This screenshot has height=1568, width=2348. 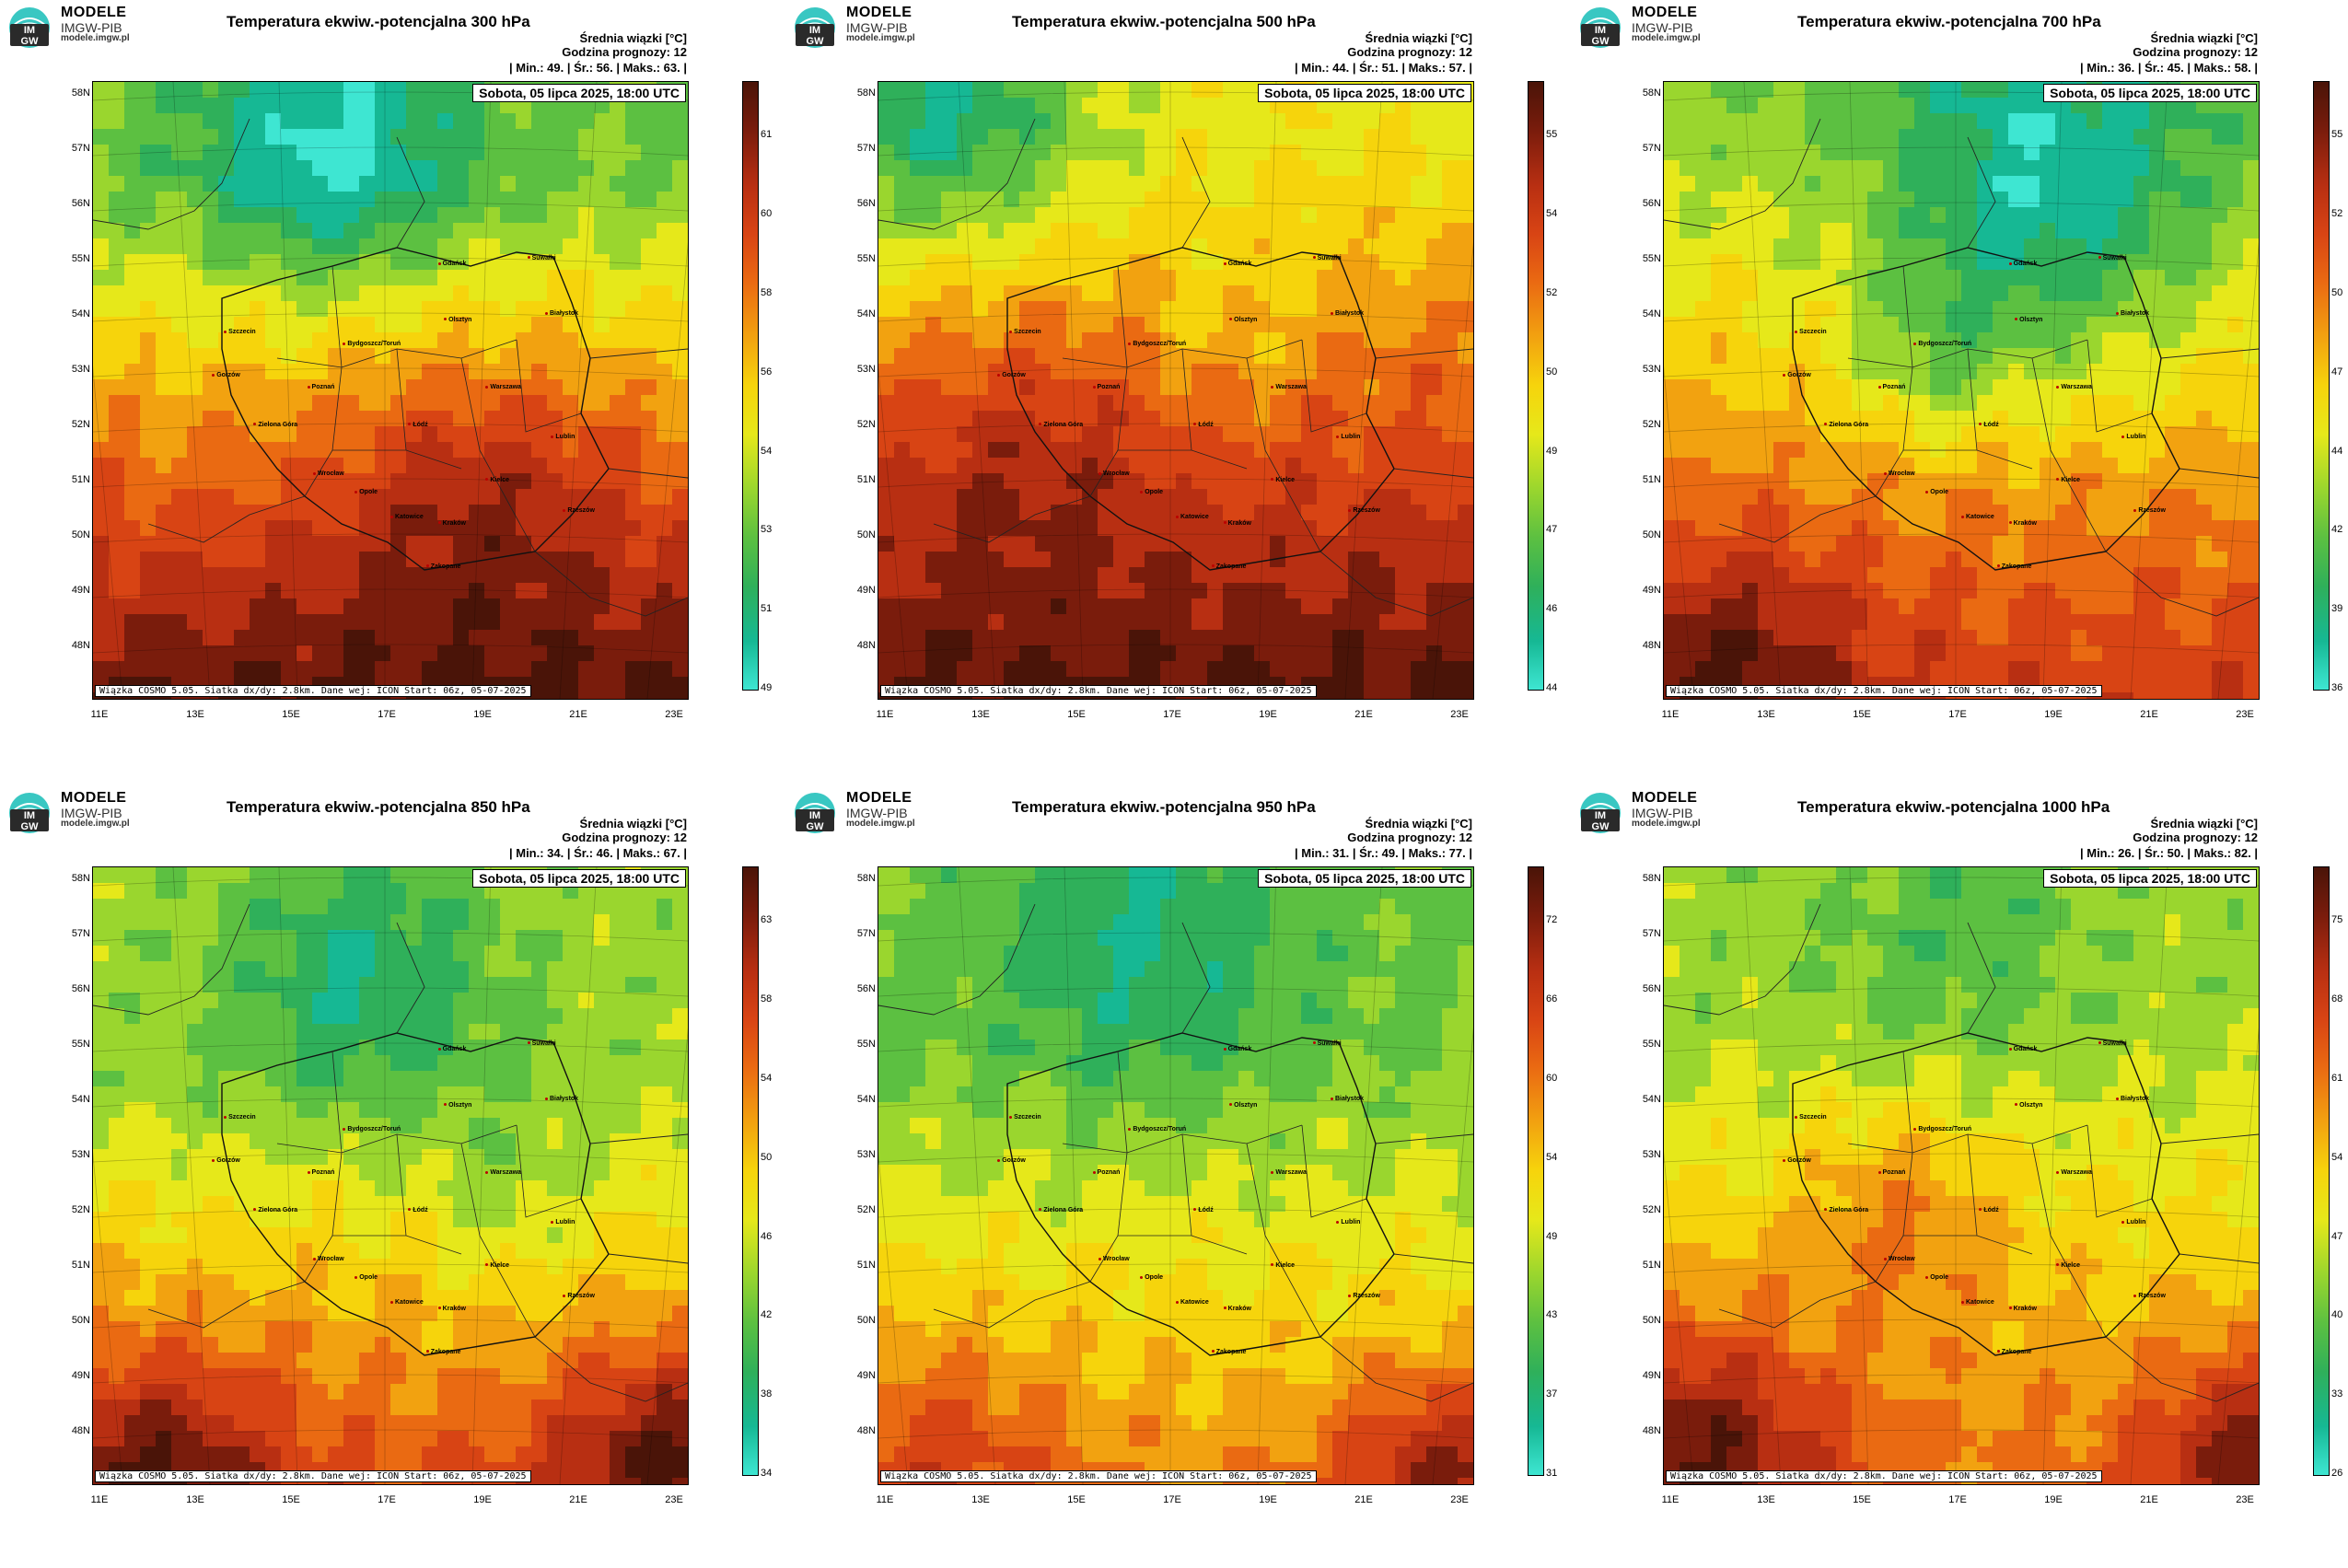 What do you see at coordinates (73, 93) in the screenshot?
I see `latitude-label: 58N` at bounding box center [73, 93].